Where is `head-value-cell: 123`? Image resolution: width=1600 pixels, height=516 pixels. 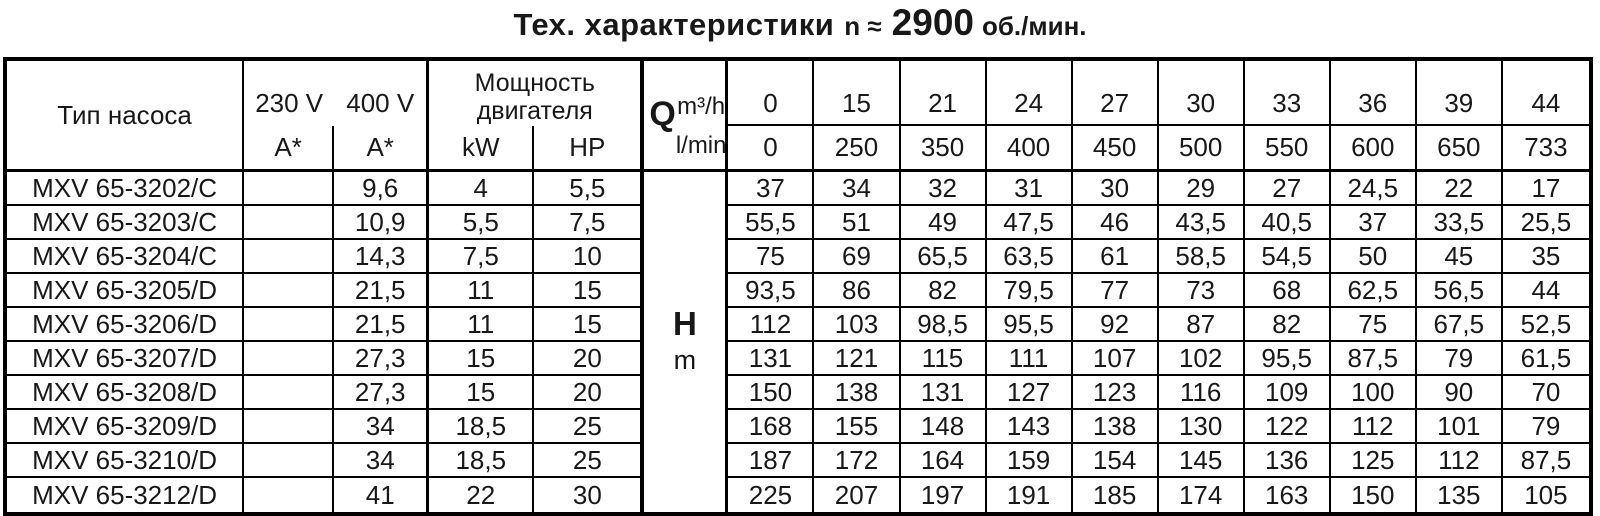 head-value-cell: 123 is located at coordinates (1115, 393).